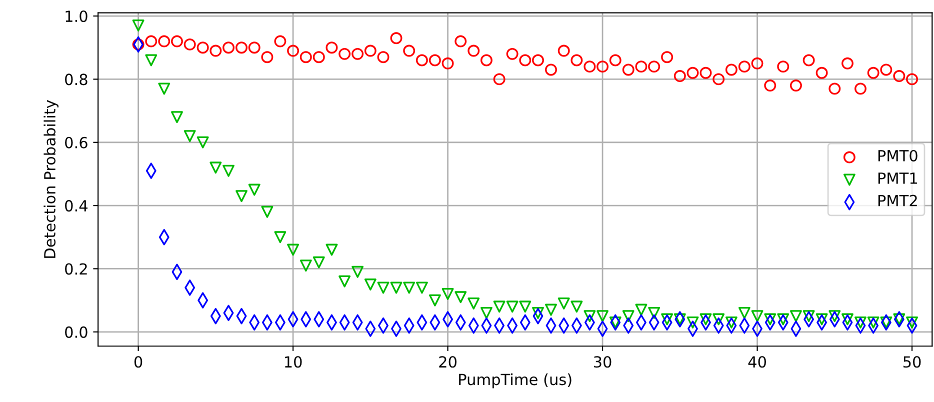  What do you see at coordinates (76, 269) in the screenshot?
I see `y-tick-label: 0.2` at bounding box center [76, 269].